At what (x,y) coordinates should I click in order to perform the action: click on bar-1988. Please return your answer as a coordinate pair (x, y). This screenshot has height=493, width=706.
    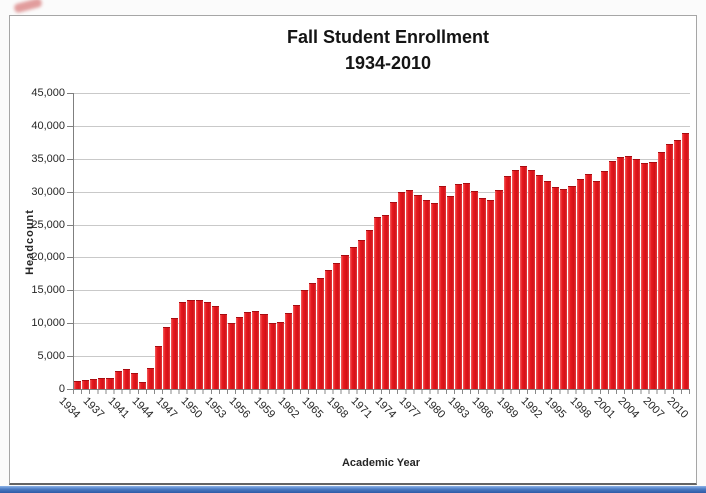
    Looking at the image, I should click on (507, 282).